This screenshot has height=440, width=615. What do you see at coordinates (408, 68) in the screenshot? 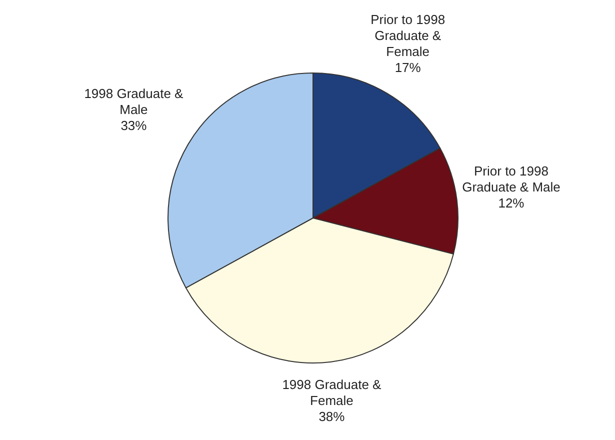
I see `data-label: 17%` at bounding box center [408, 68].